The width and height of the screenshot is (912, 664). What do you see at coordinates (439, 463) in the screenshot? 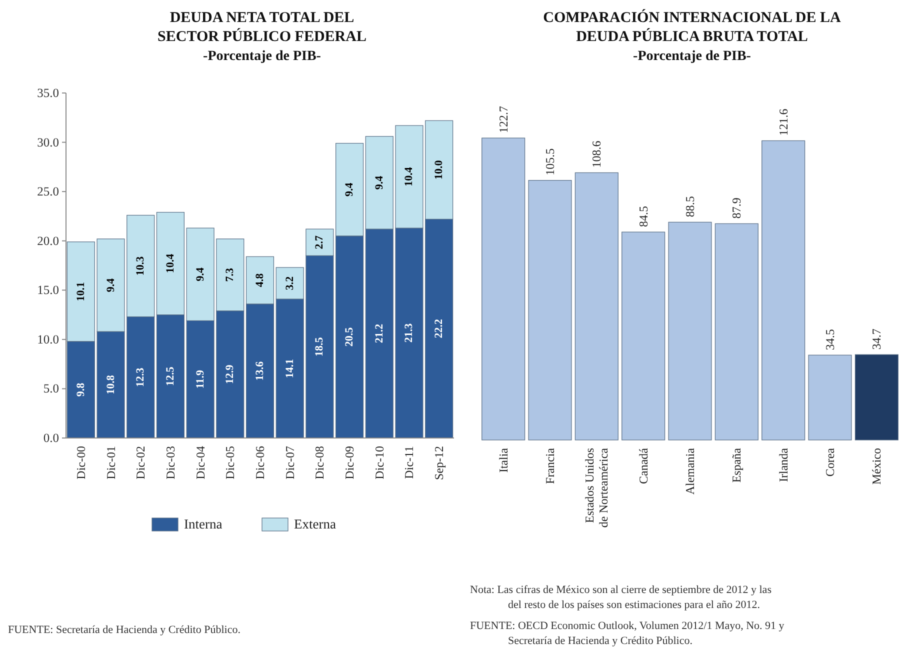
I see `x-tick-label: Sep-12` at bounding box center [439, 463].